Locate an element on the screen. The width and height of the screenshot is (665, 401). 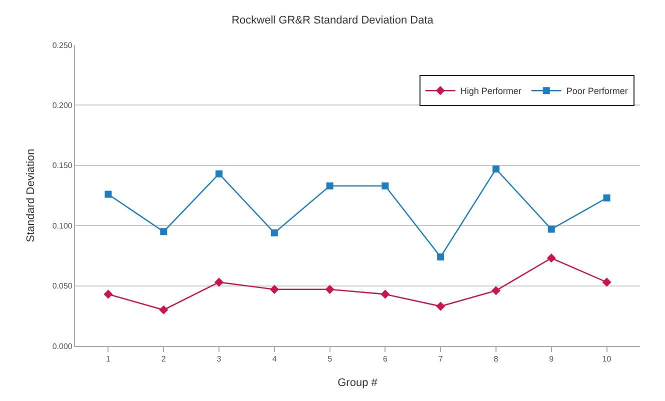
x-tick-label: 9 is located at coordinates (551, 359).